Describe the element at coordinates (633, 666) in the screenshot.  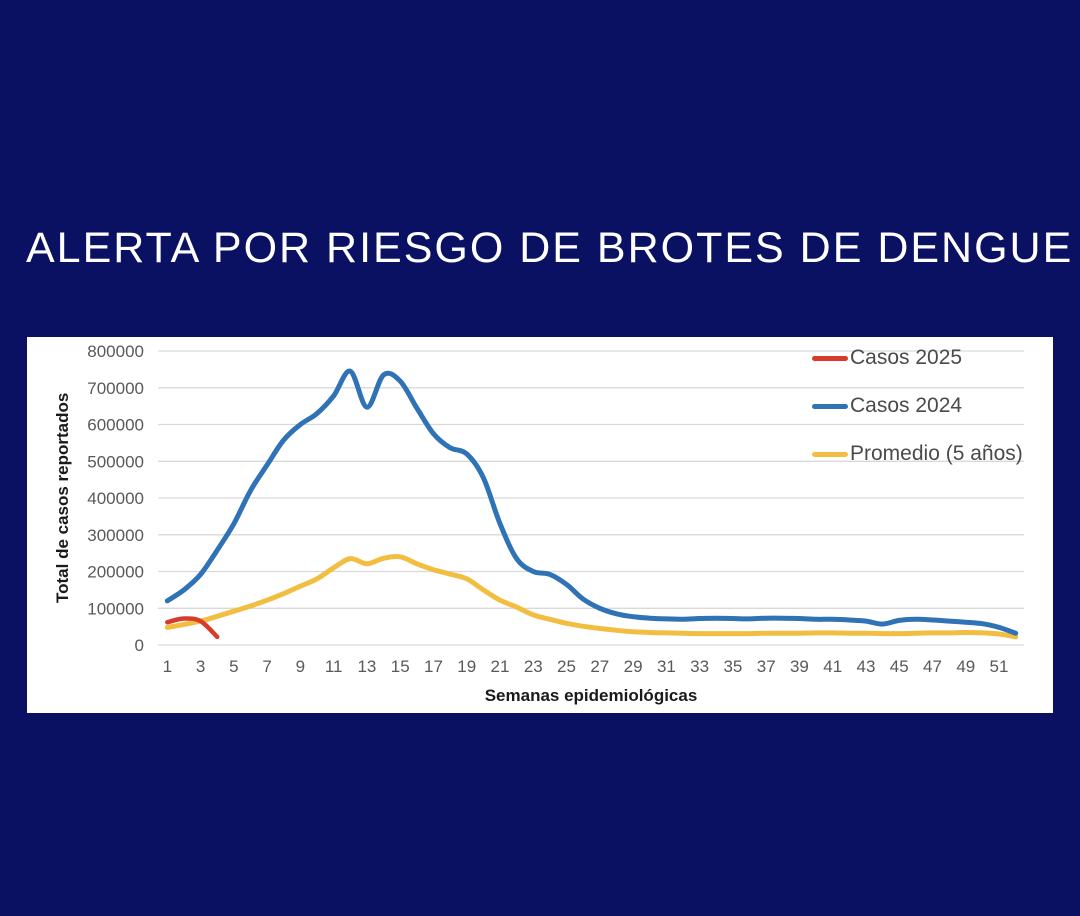
I see `svg-text: 29` at that location.